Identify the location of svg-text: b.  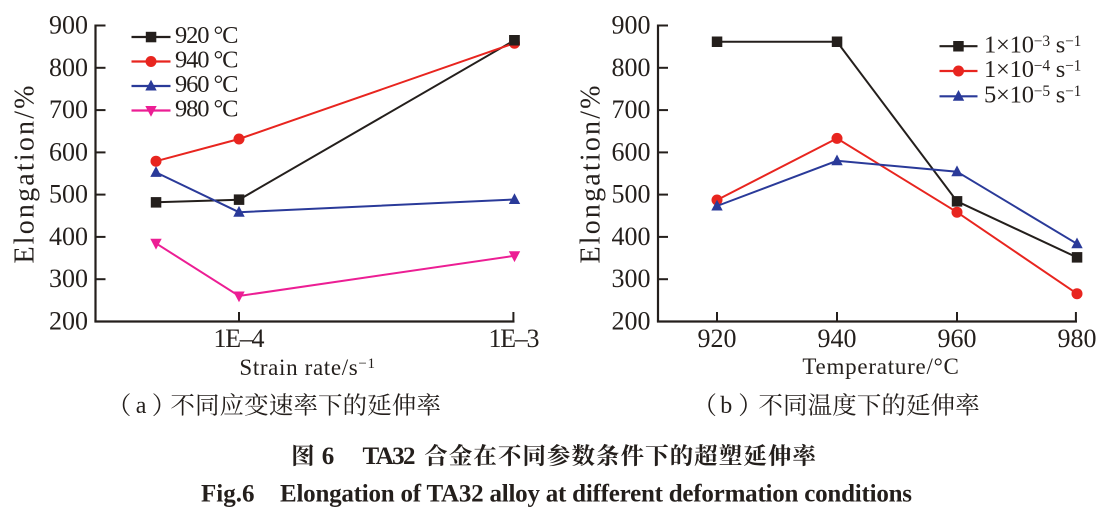
(726, 406).